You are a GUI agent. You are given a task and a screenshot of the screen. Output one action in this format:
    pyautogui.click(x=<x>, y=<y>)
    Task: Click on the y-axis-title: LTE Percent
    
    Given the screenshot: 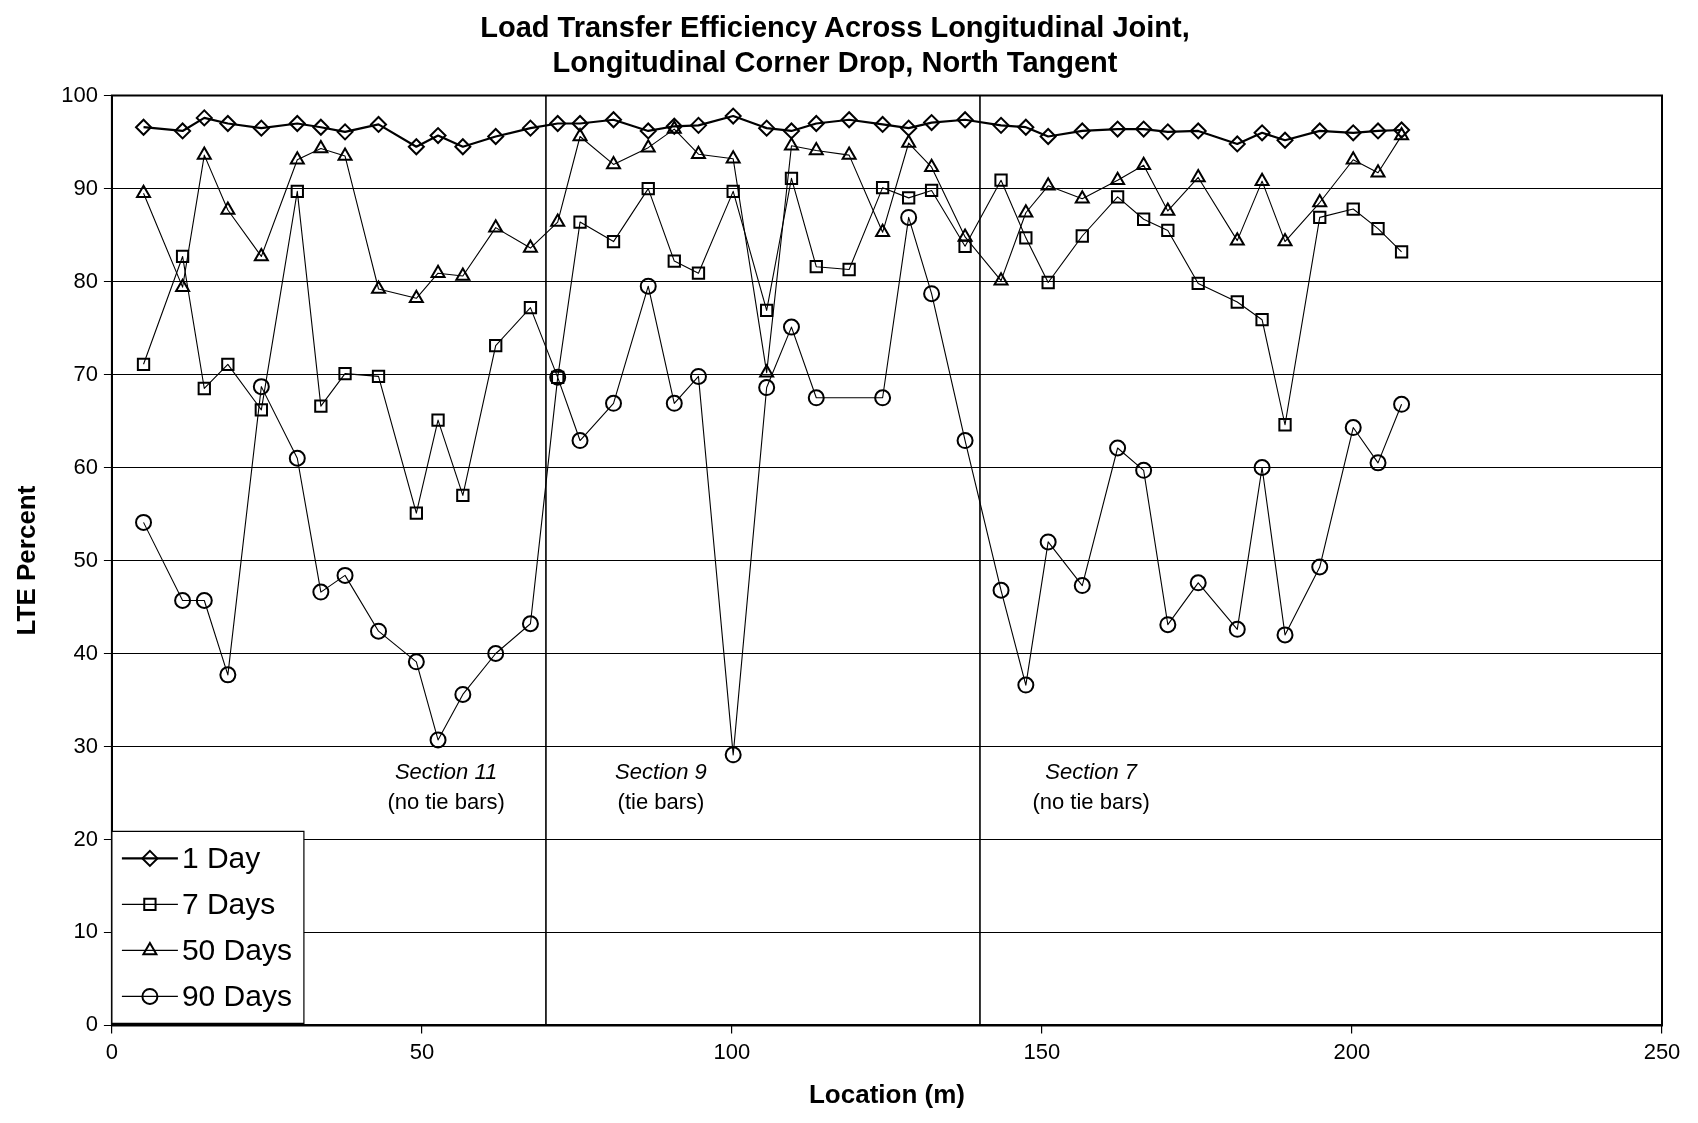 What is the action you would take?
    pyautogui.click(x=25, y=560)
    